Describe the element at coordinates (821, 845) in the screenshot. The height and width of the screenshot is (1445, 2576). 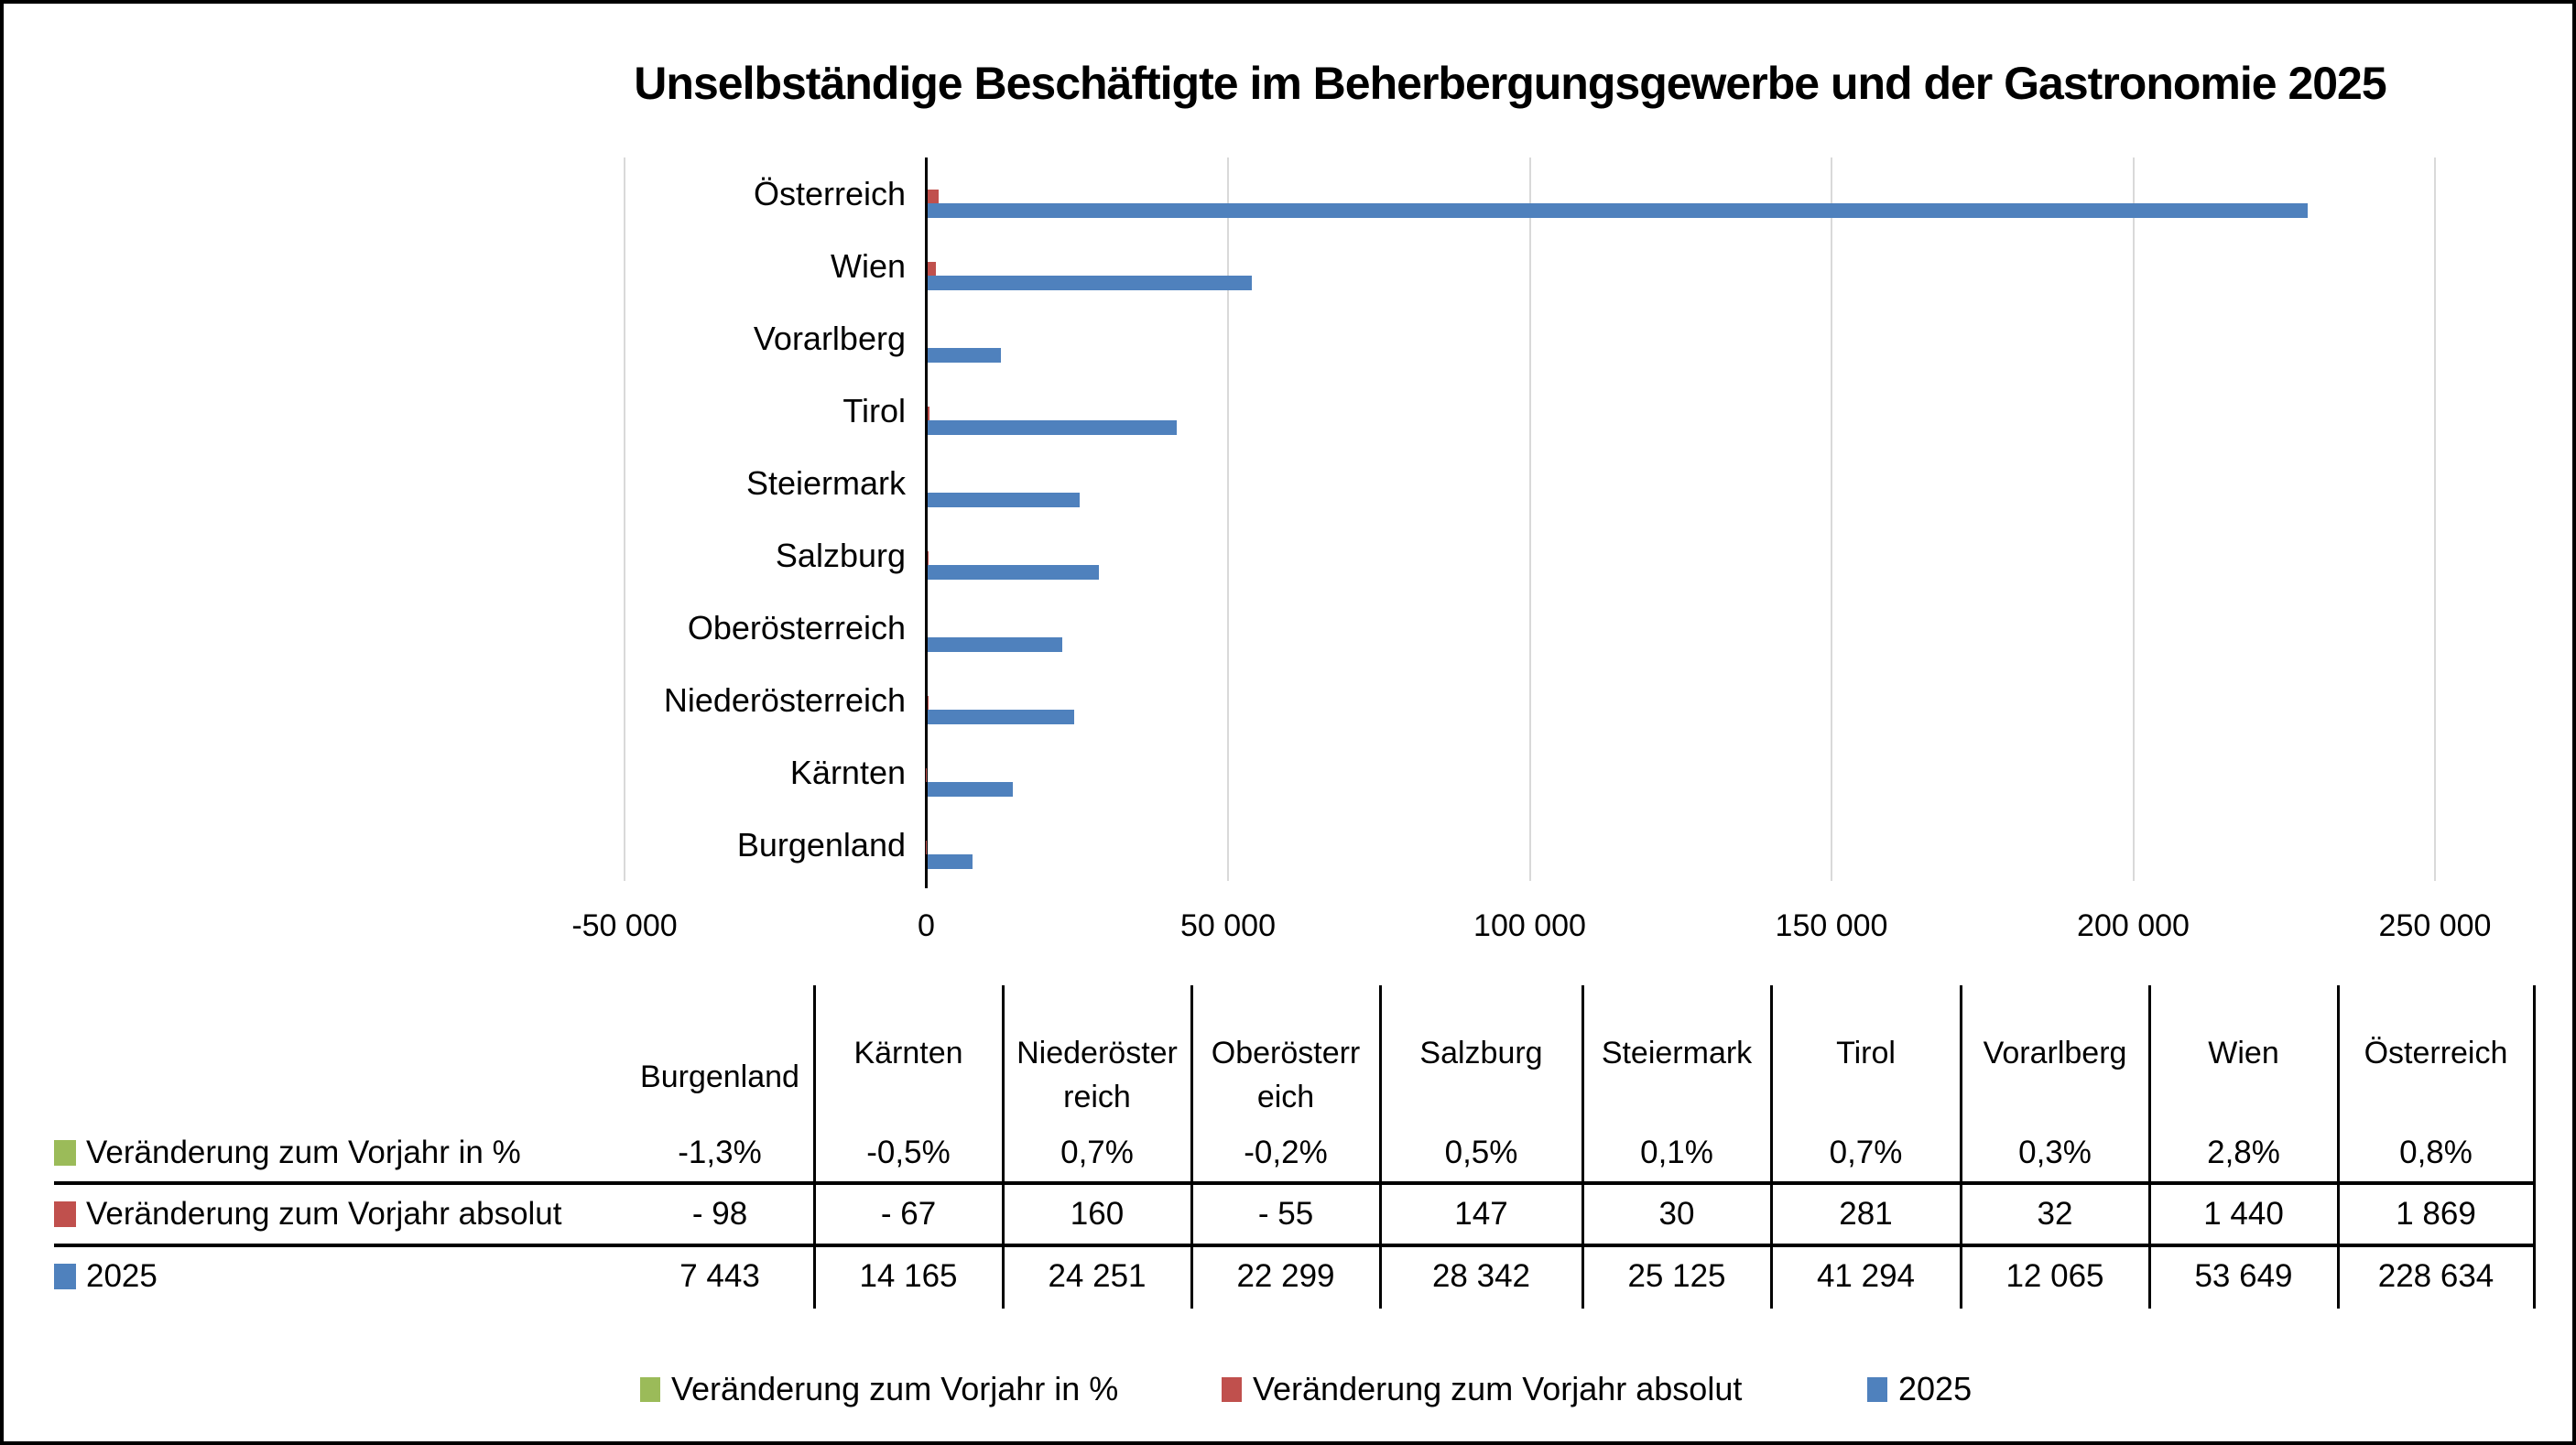
I see `category-label: Burgenland` at that location.